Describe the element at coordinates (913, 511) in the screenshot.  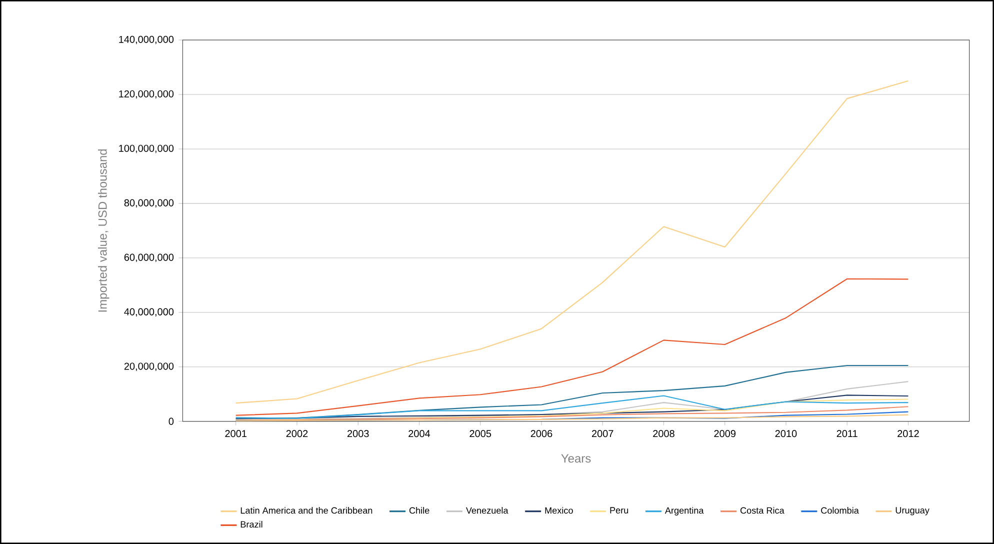
I see `legend-label: Uruguay` at that location.